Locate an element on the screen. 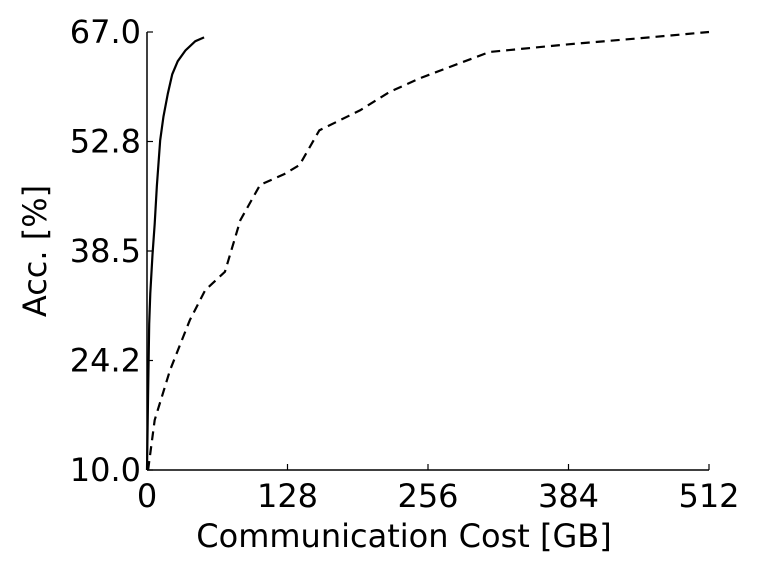 The height and width of the screenshot is (575, 761). y-tick-label: 67.0 is located at coordinates (105, 32).